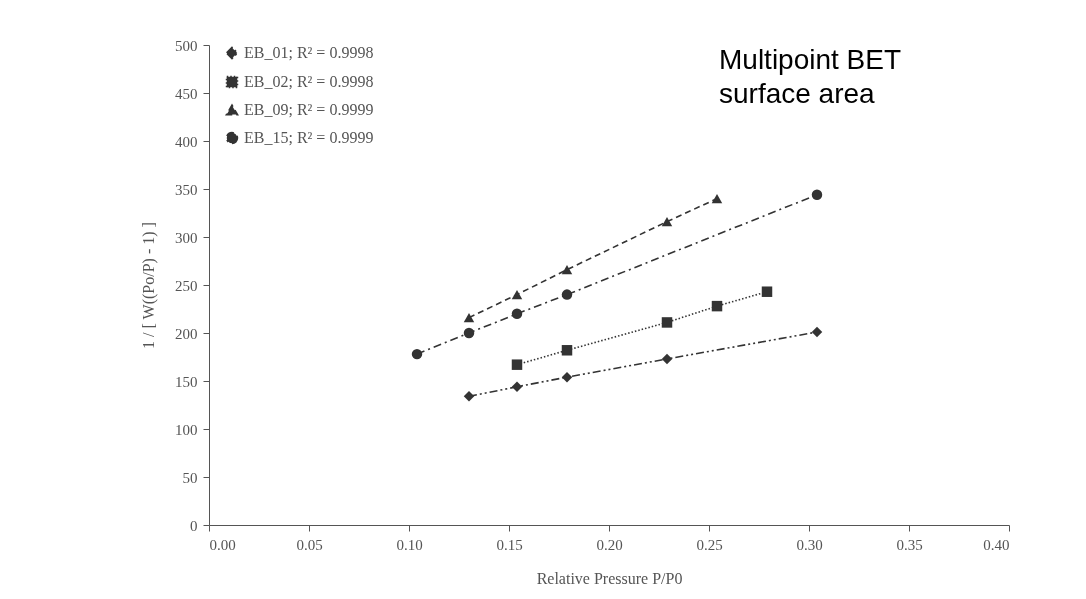 This screenshot has width=1086, height=599. Describe the element at coordinates (186, 381) in the screenshot. I see `y-tick-label: 150` at that location.